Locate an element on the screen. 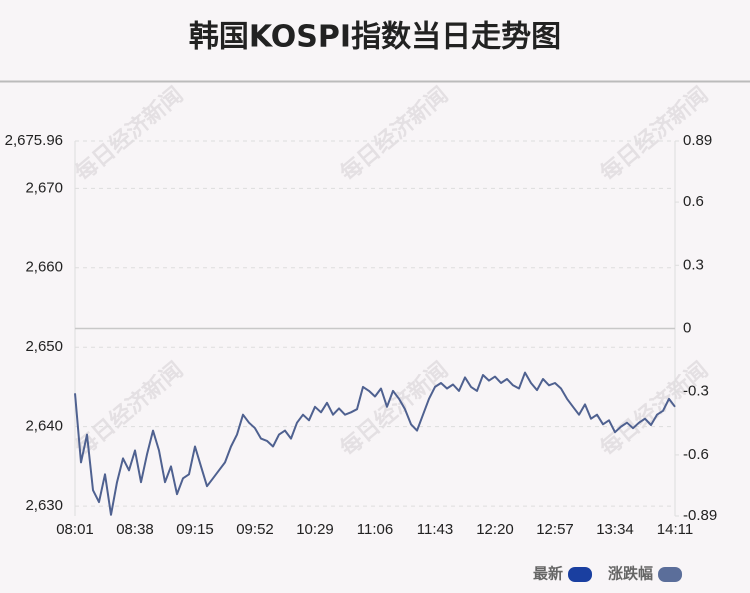 The height and width of the screenshot is (593, 750). y2-tick-label: 0.3 is located at coordinates (693, 264).